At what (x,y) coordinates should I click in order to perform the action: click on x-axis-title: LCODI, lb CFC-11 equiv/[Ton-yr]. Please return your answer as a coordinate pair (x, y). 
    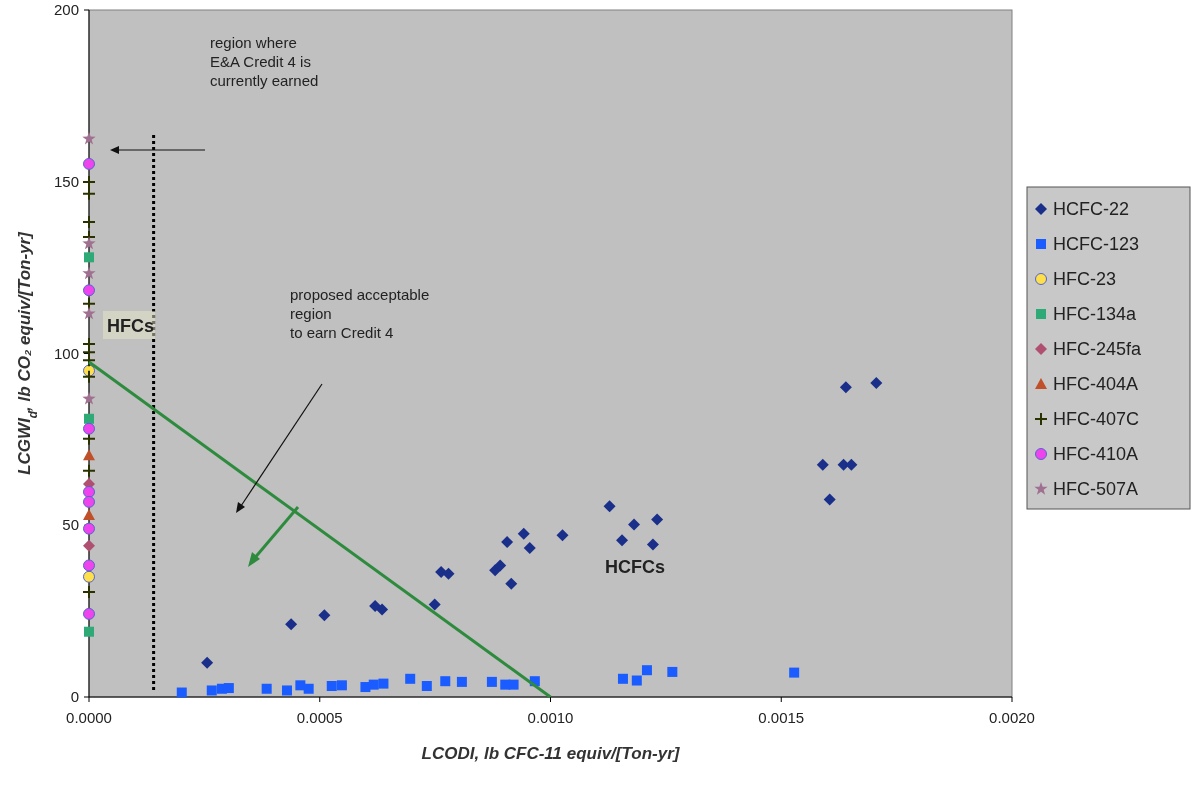
    Looking at the image, I should click on (551, 753).